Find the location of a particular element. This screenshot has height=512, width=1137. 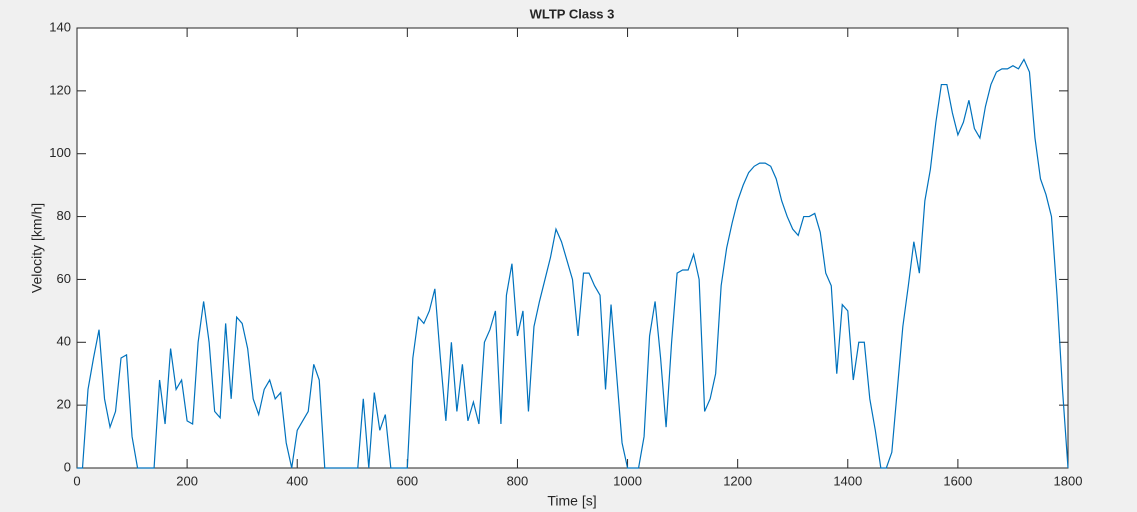

x-tick-label: 400 is located at coordinates (297, 480).